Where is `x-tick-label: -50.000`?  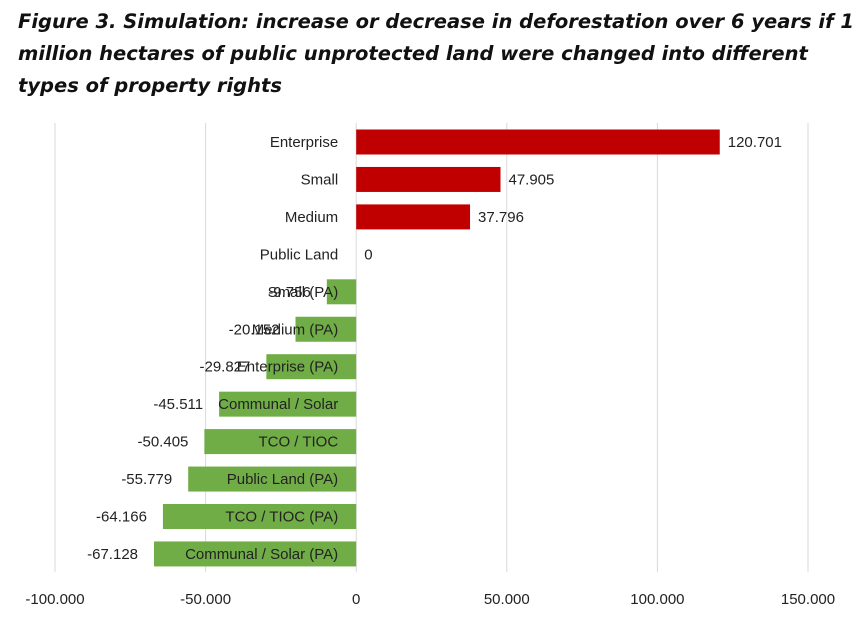 x-tick-label: -50.000 is located at coordinates (205, 599).